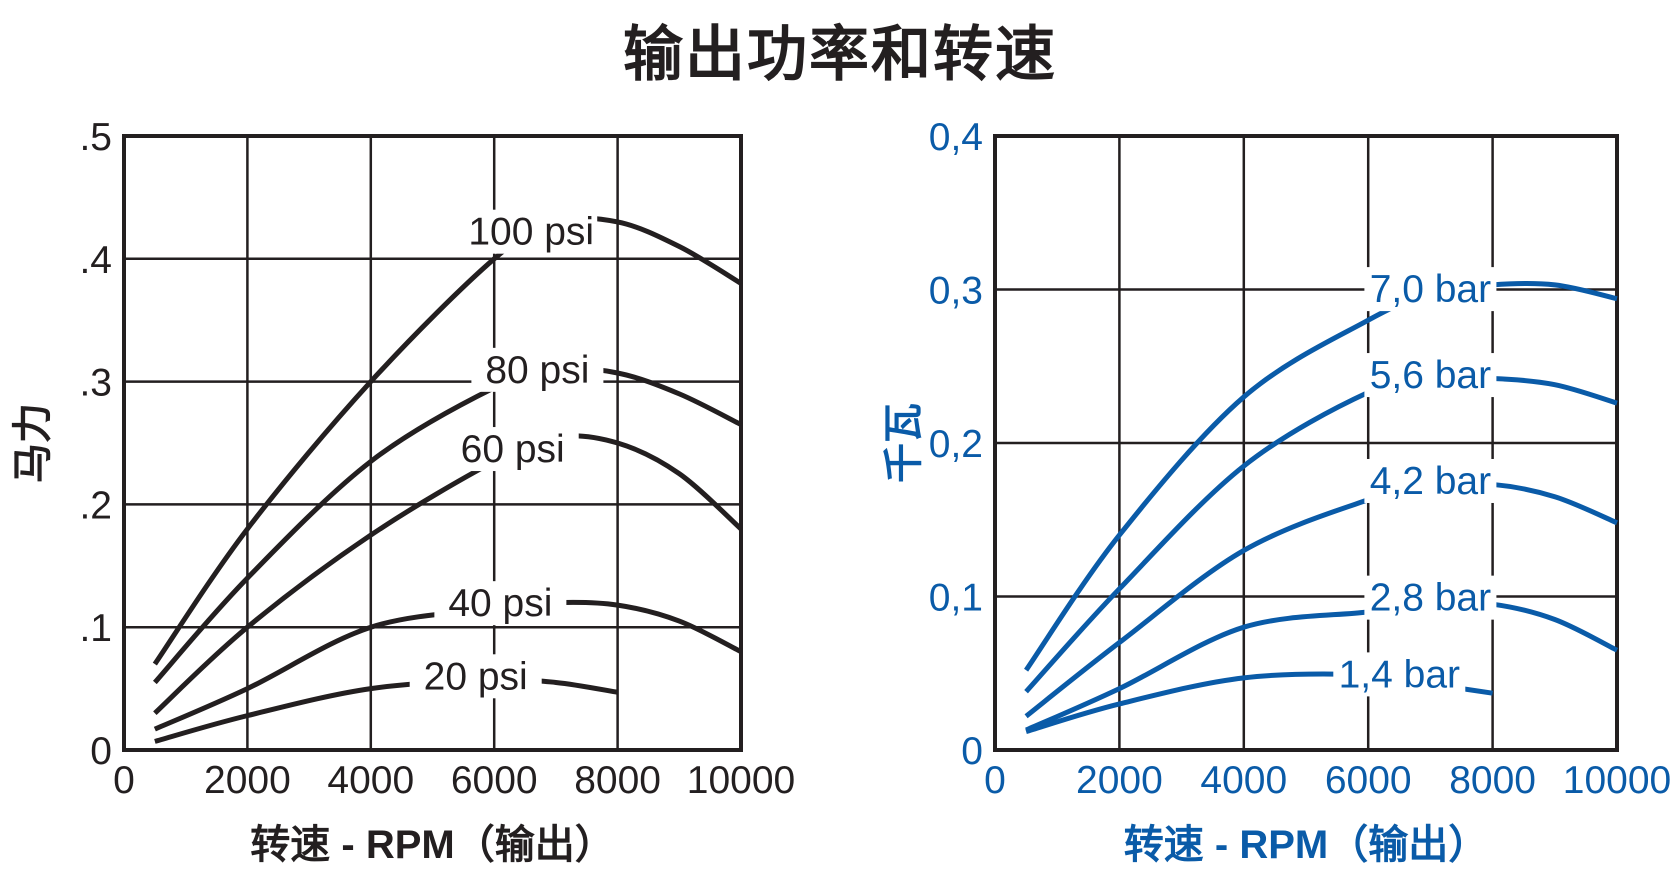 The width and height of the screenshot is (1680, 885). I want to click on hp-series-label: 60 psi, so click(513, 449).